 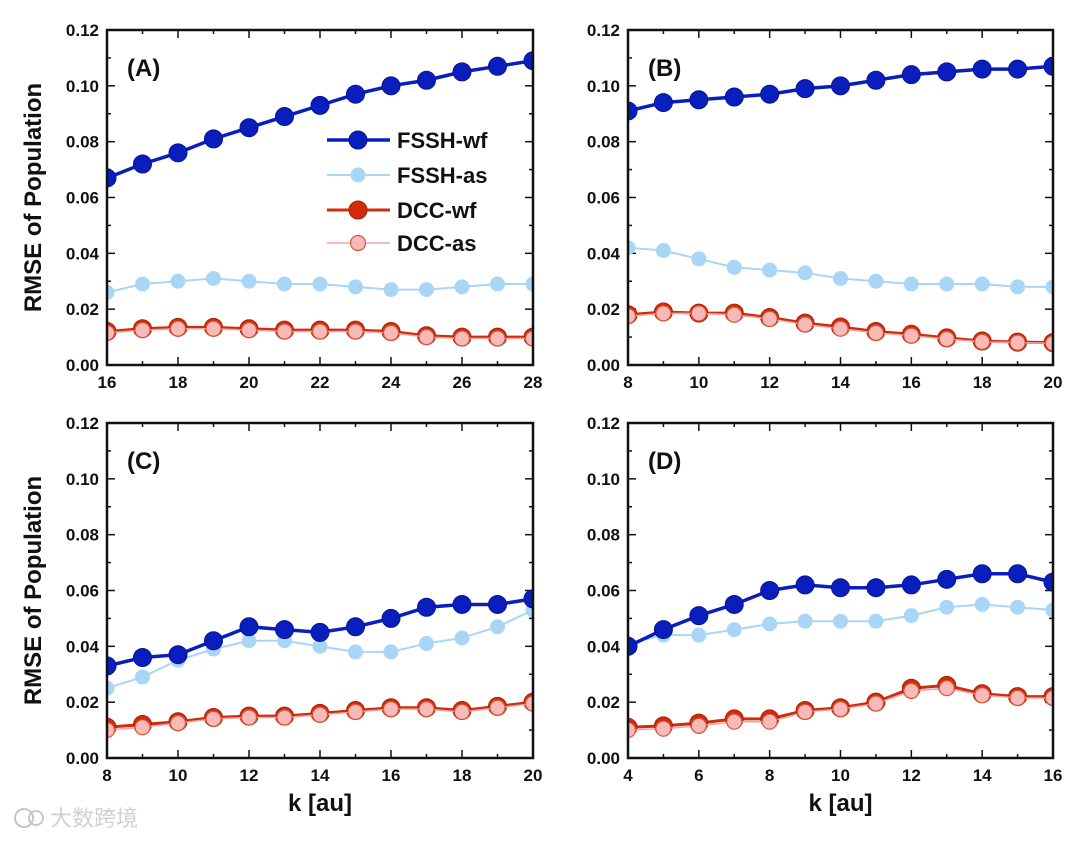 What do you see at coordinates (76, 818) in the screenshot?
I see `watermark: 大数跨境` at bounding box center [76, 818].